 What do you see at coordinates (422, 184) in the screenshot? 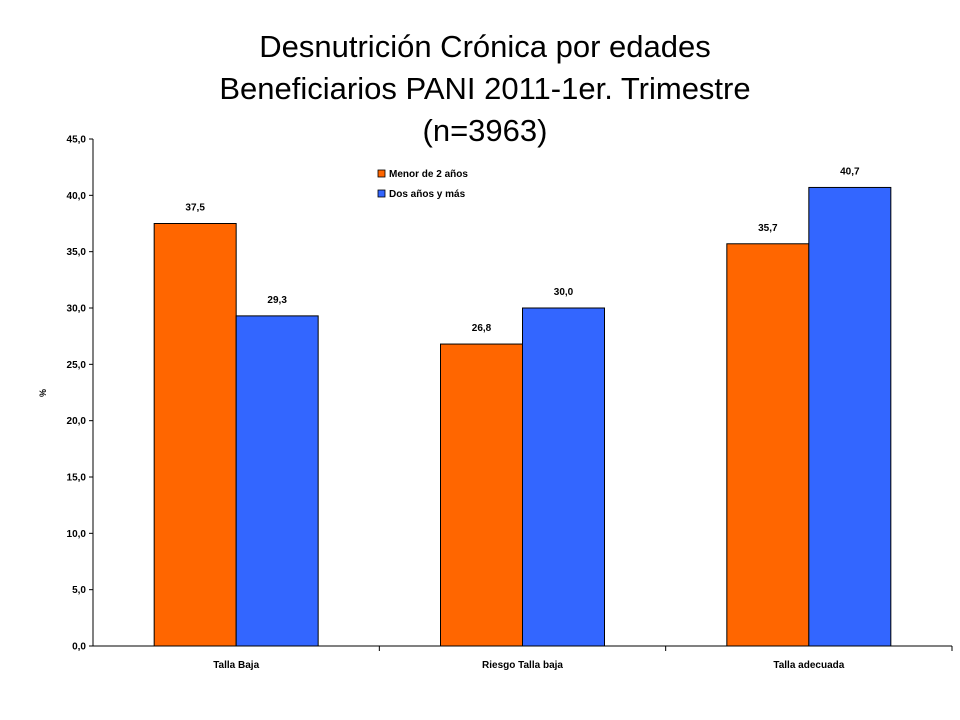
I see `legend: Menor de 2 años Dos años y más` at bounding box center [422, 184].